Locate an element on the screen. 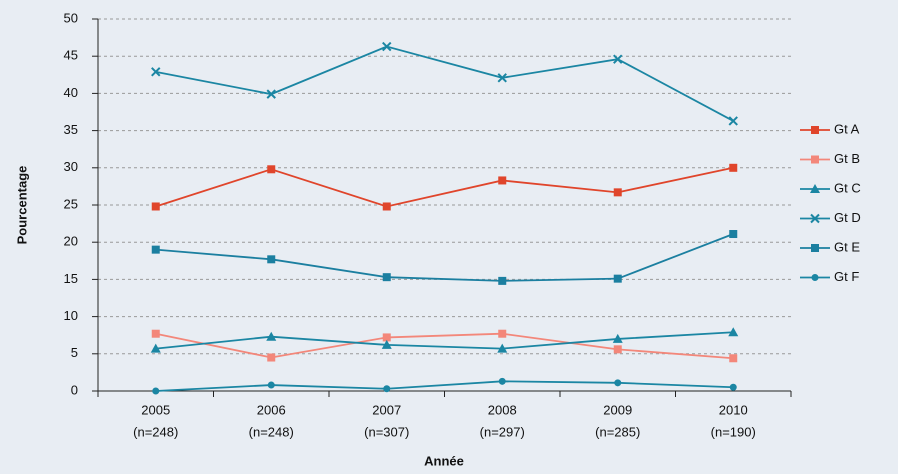  legend-label: Gt C is located at coordinates (847, 187).